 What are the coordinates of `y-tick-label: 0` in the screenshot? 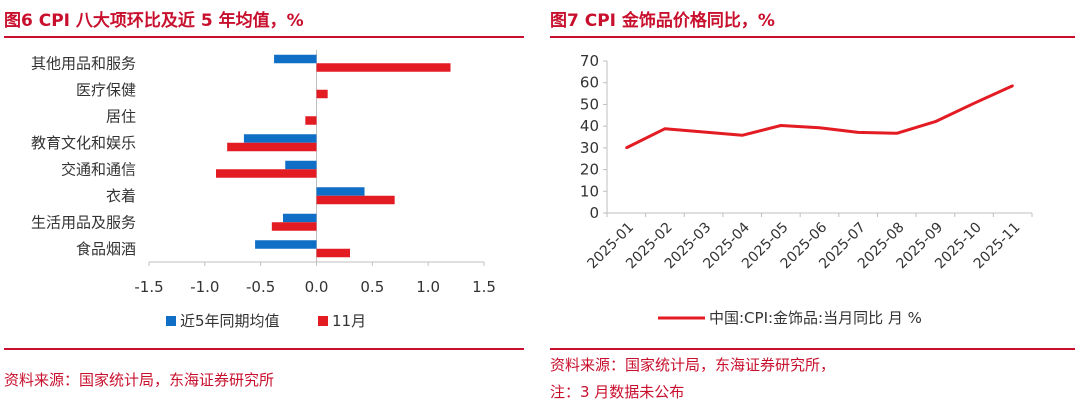 It's located at (594, 213).